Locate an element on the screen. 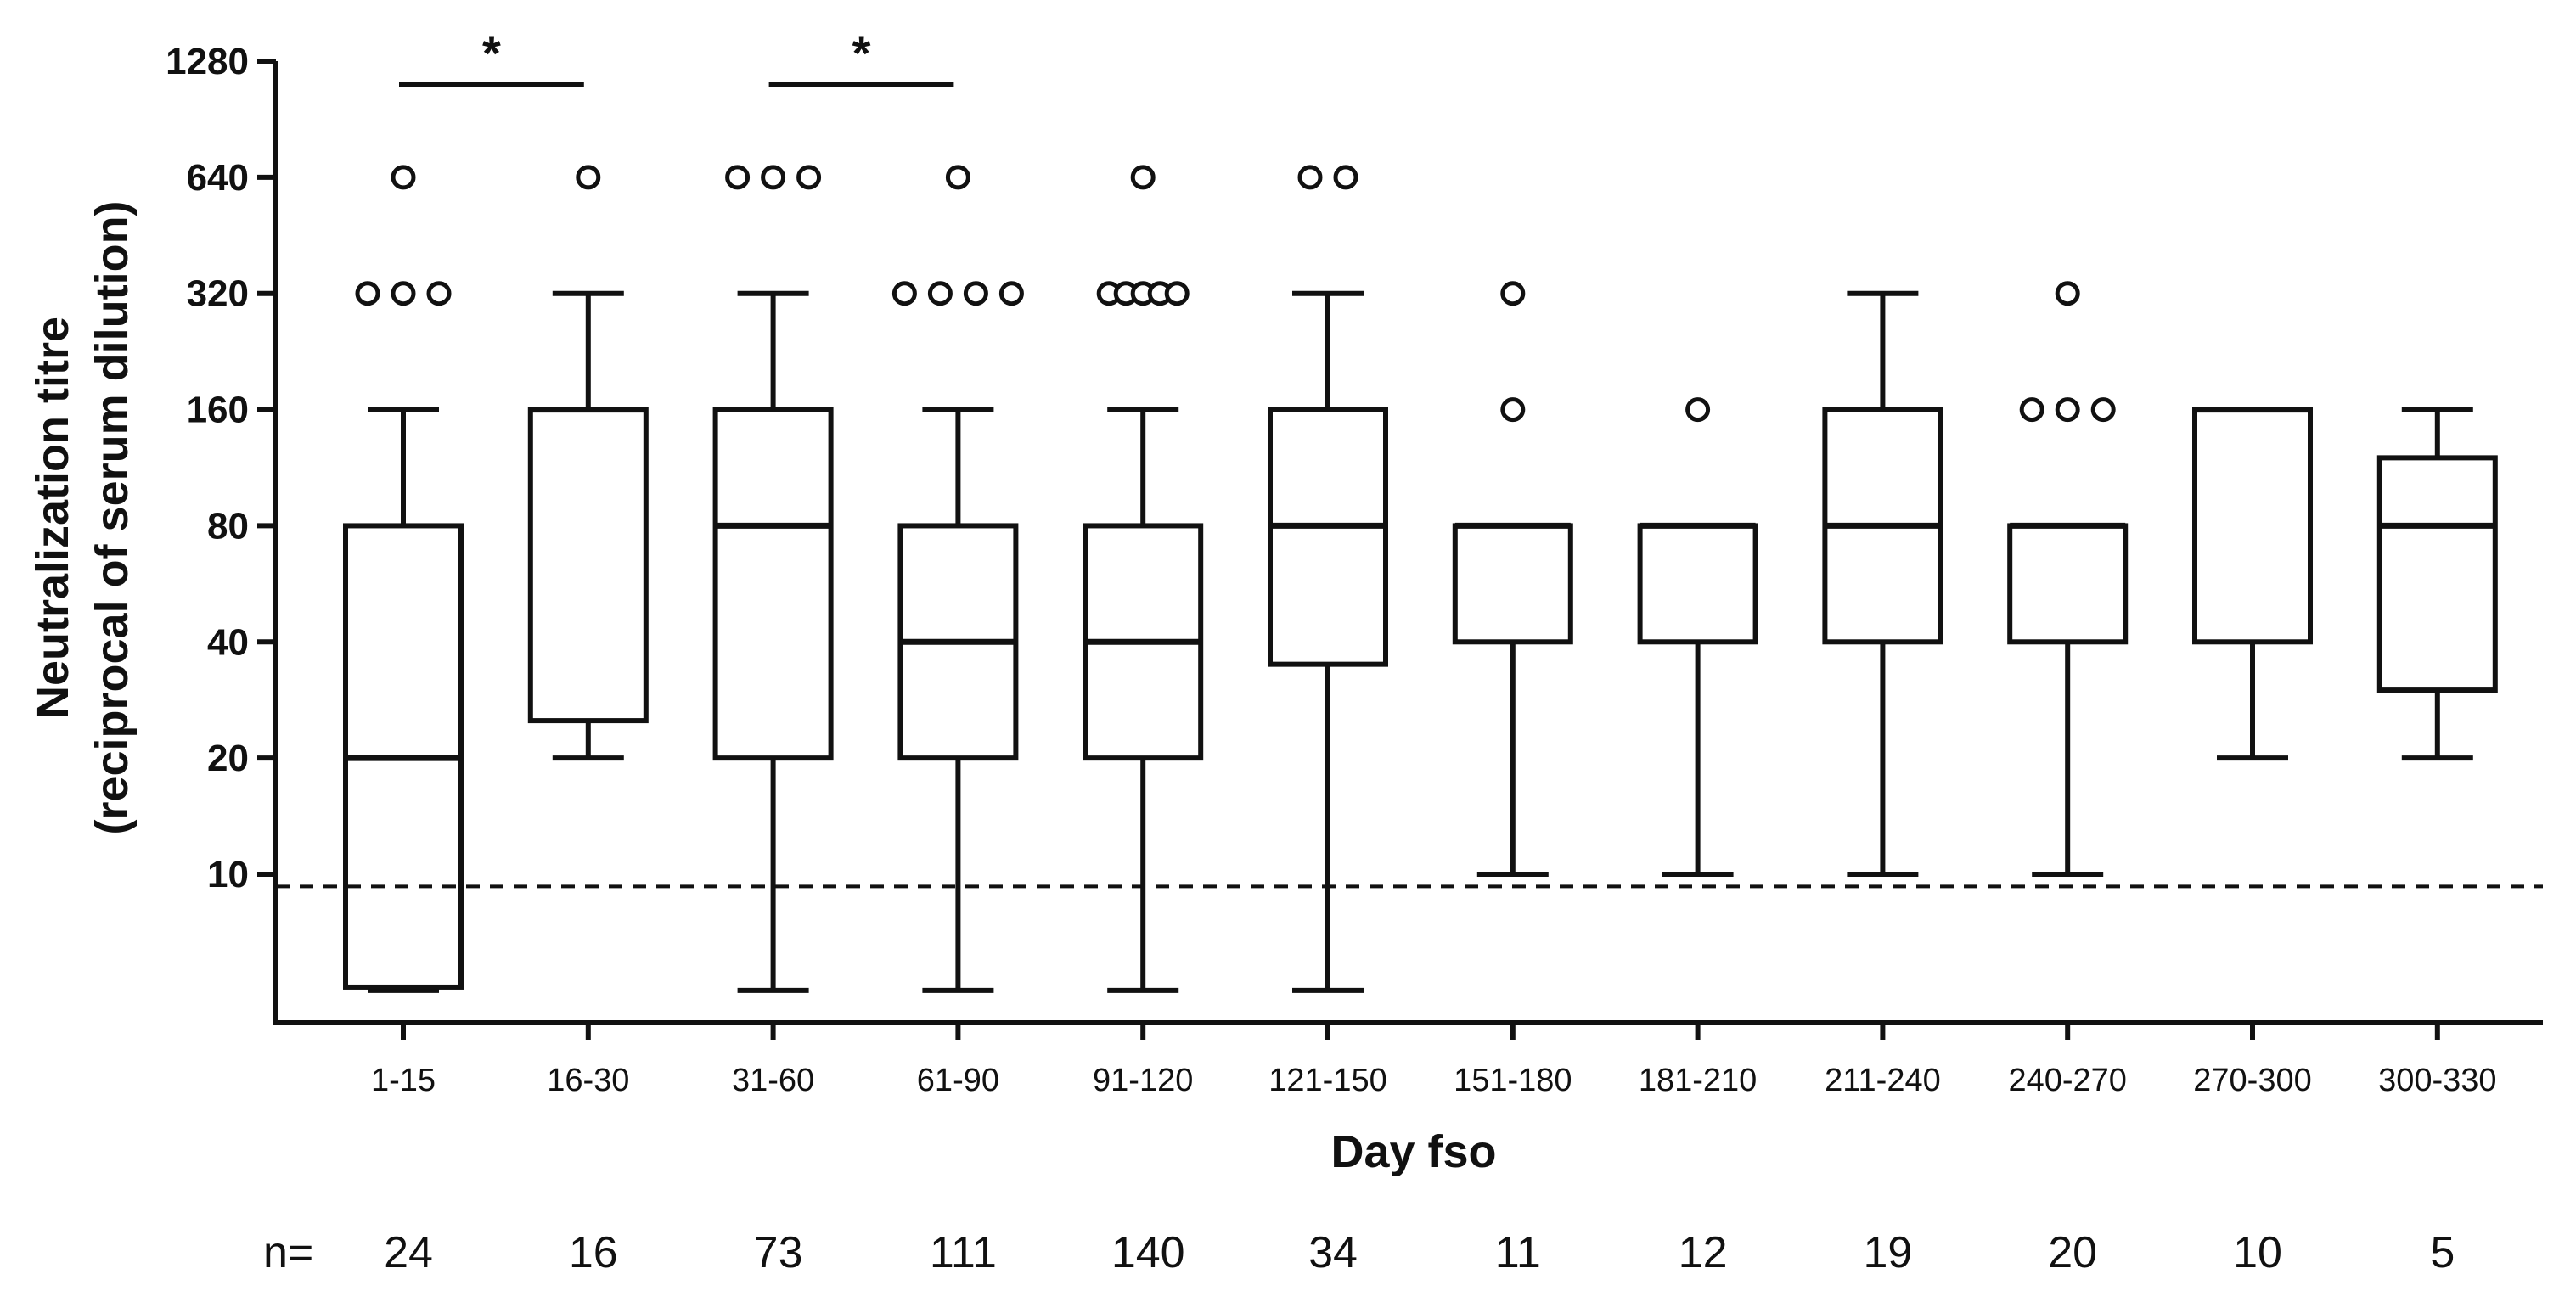 This screenshot has height=1302, width=2576. y-axis-title-line2: (reciprocal of serum dilution) is located at coordinates (112, 517).